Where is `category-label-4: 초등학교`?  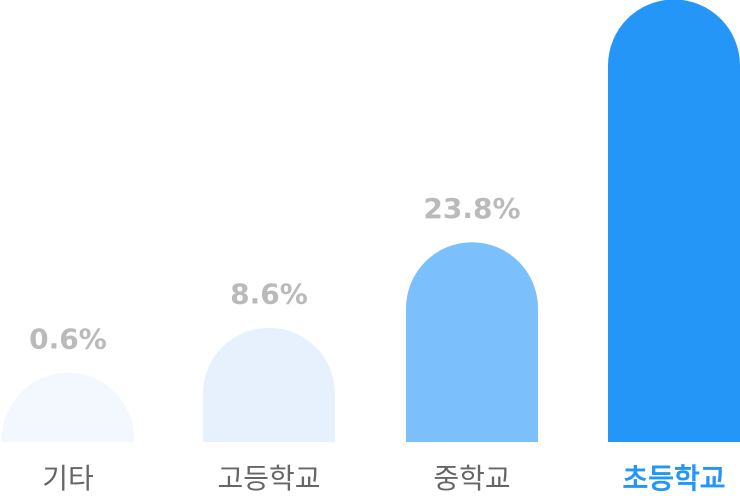
category-label-4: 초등학교 is located at coordinates (673, 478).